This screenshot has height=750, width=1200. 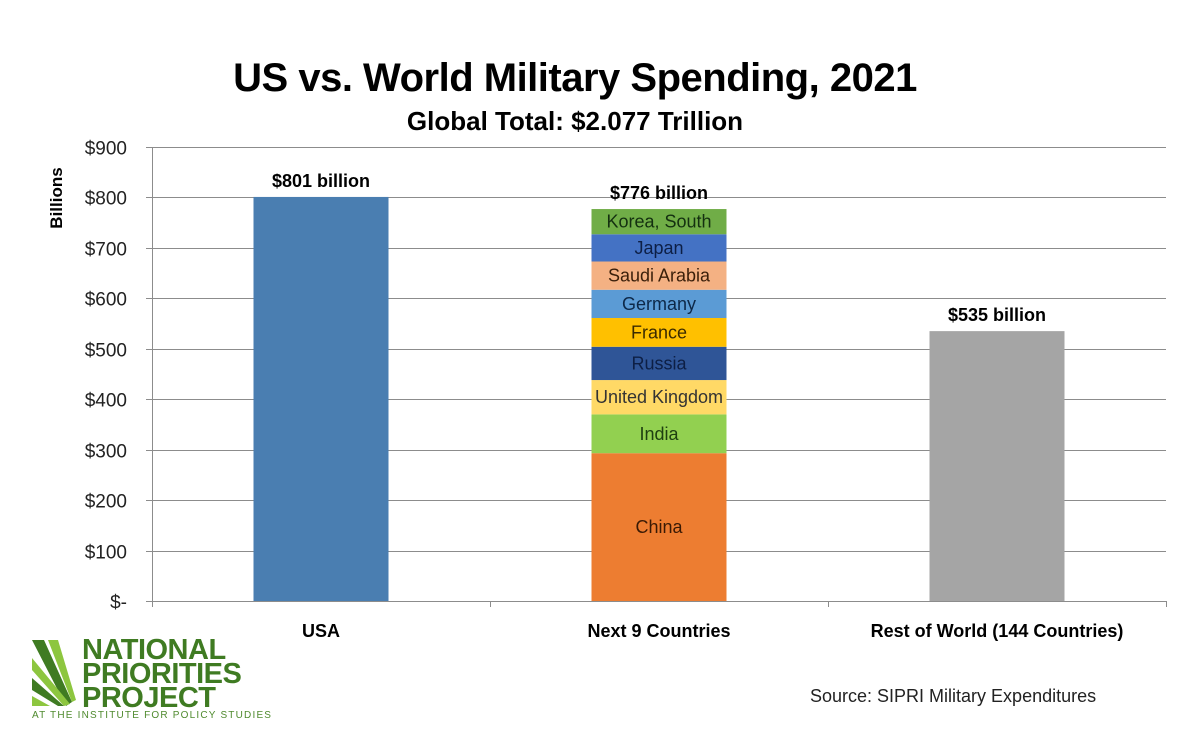 What do you see at coordinates (575, 78) in the screenshot?
I see `chart-title: US vs. World Military Spending, 2021` at bounding box center [575, 78].